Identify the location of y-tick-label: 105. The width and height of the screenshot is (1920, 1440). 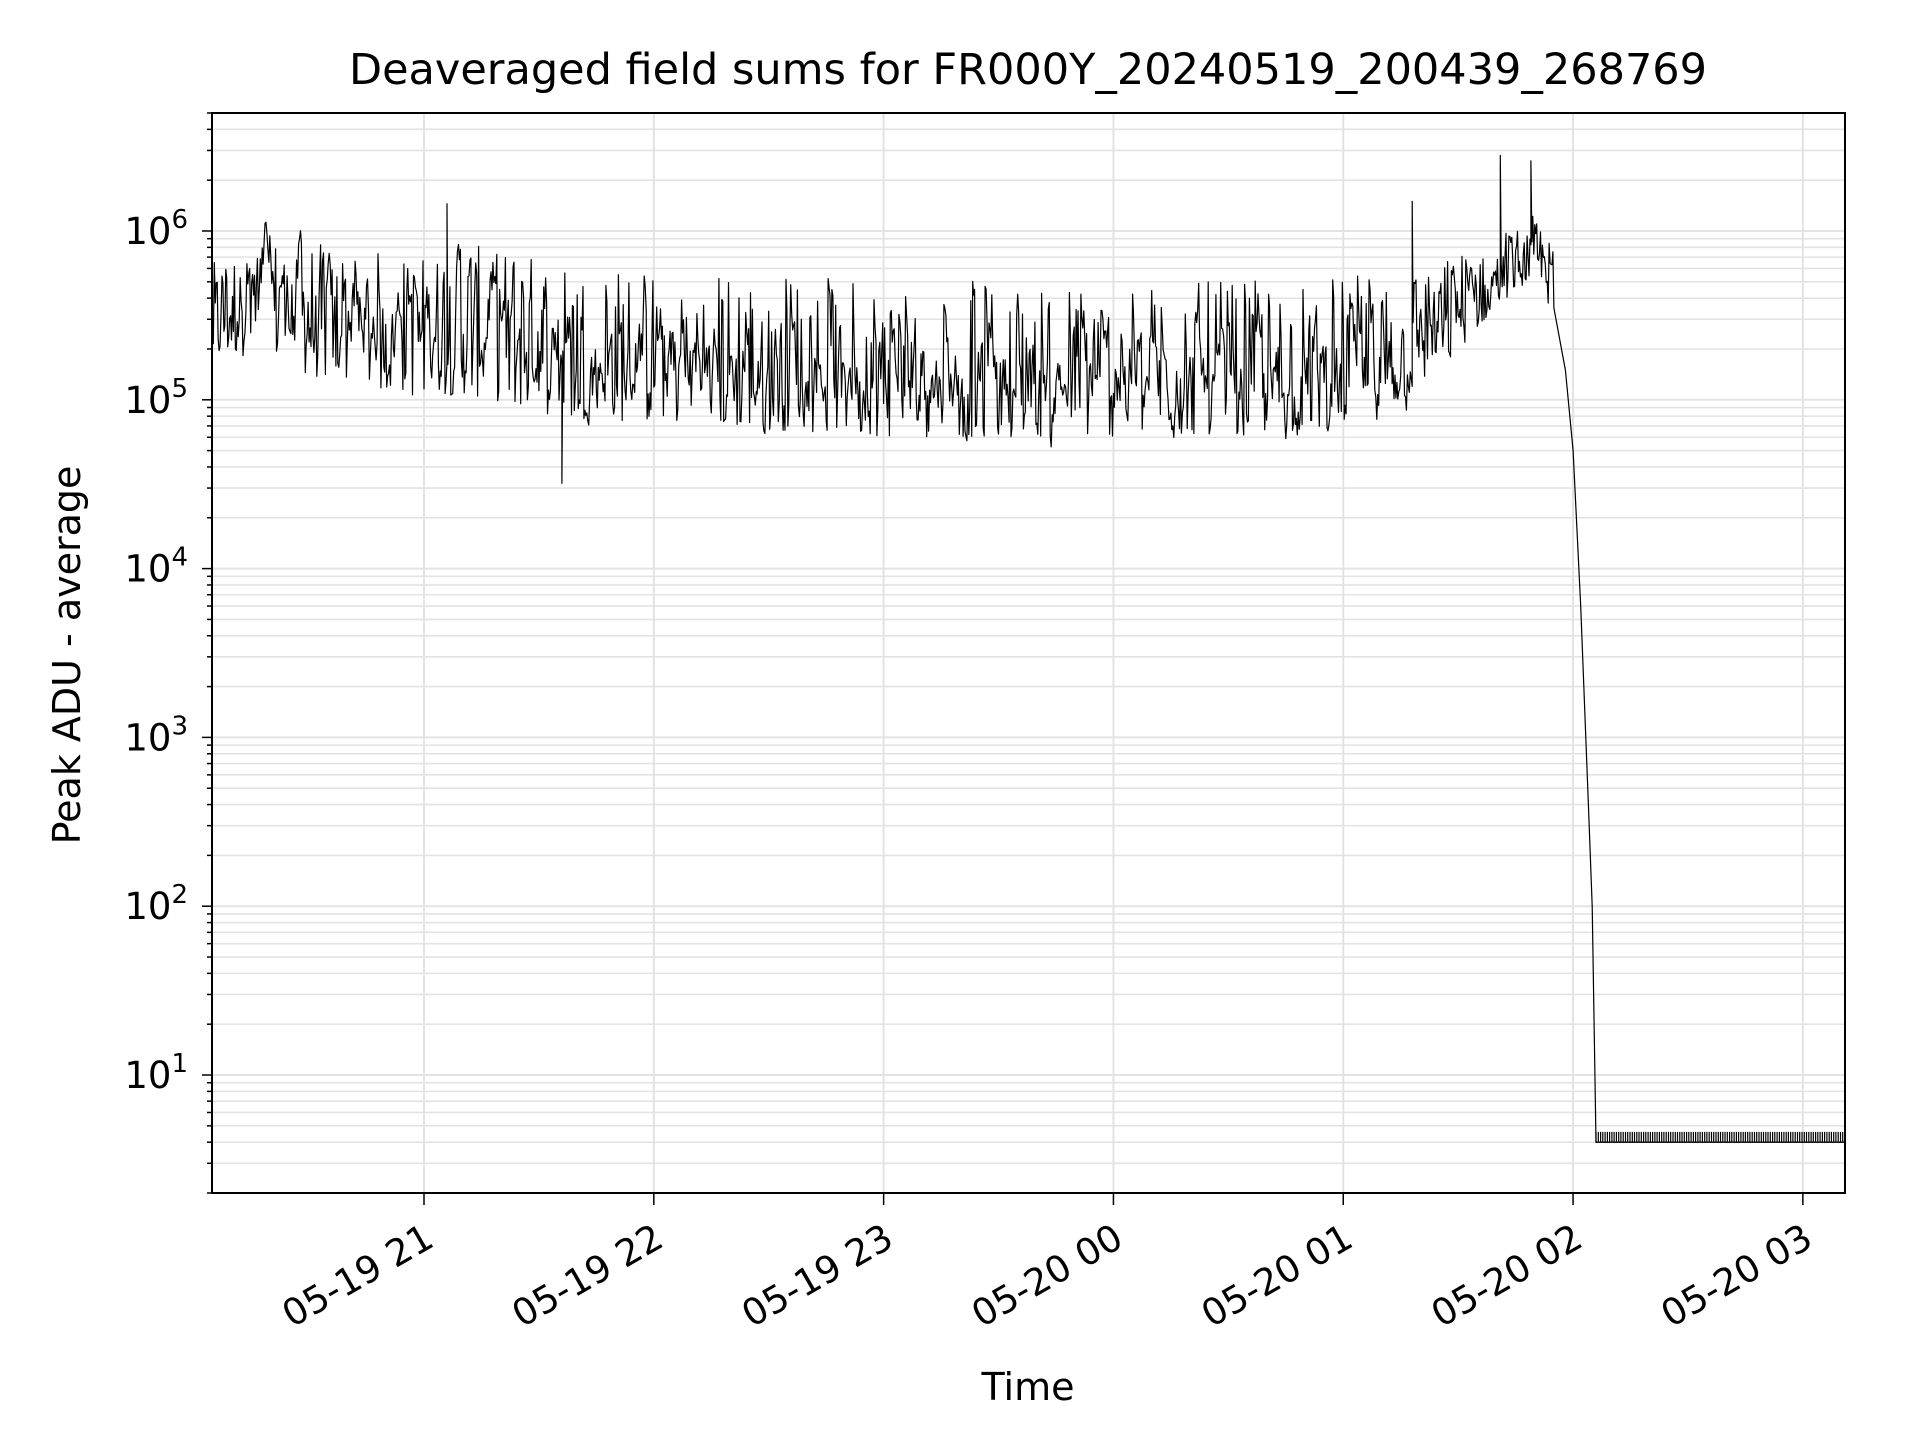
(156, 398).